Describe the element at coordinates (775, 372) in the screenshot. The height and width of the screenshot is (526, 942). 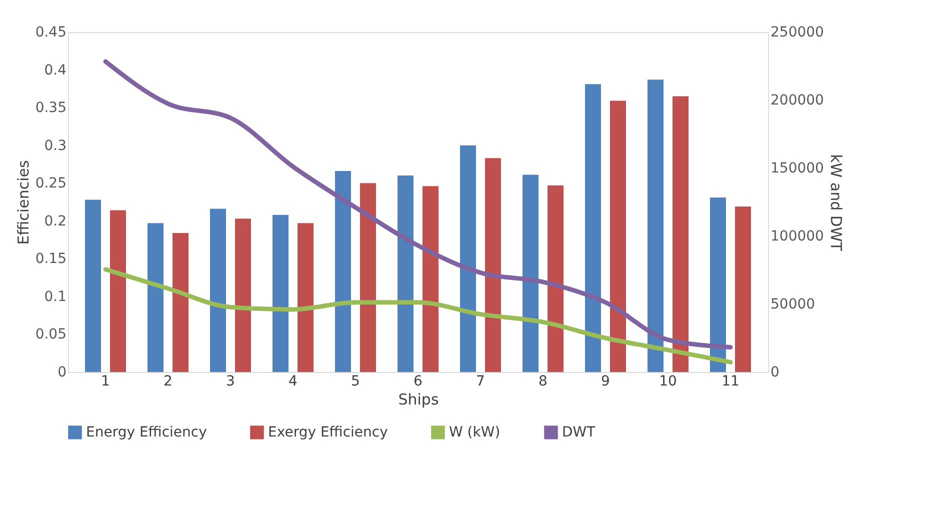
I see `y2-tick-label: 0` at that location.